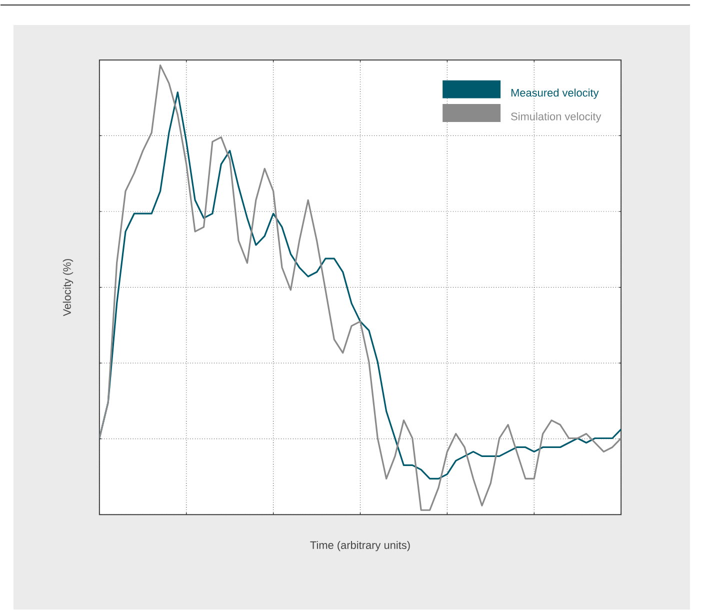  What do you see at coordinates (556, 117) in the screenshot?
I see `text: Simulation velocity` at bounding box center [556, 117].